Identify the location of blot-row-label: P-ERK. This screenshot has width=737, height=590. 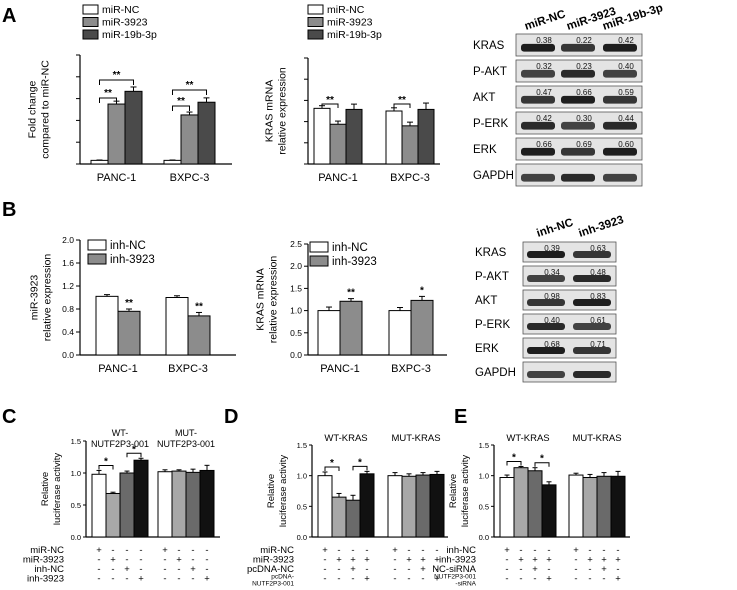
(490, 124).